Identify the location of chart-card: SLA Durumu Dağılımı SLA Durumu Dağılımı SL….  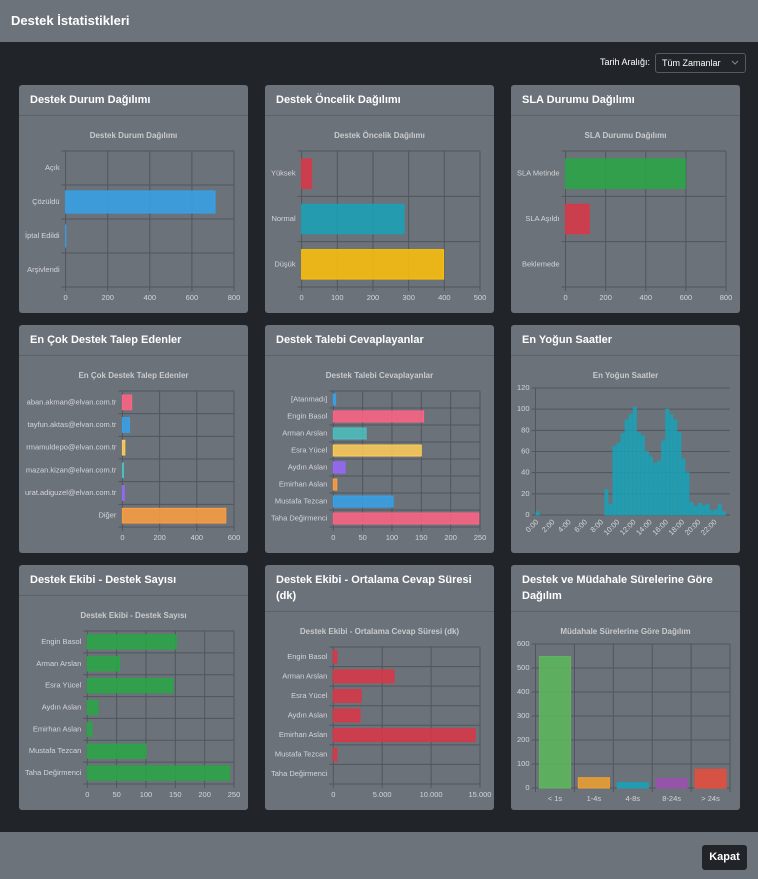
(625, 199).